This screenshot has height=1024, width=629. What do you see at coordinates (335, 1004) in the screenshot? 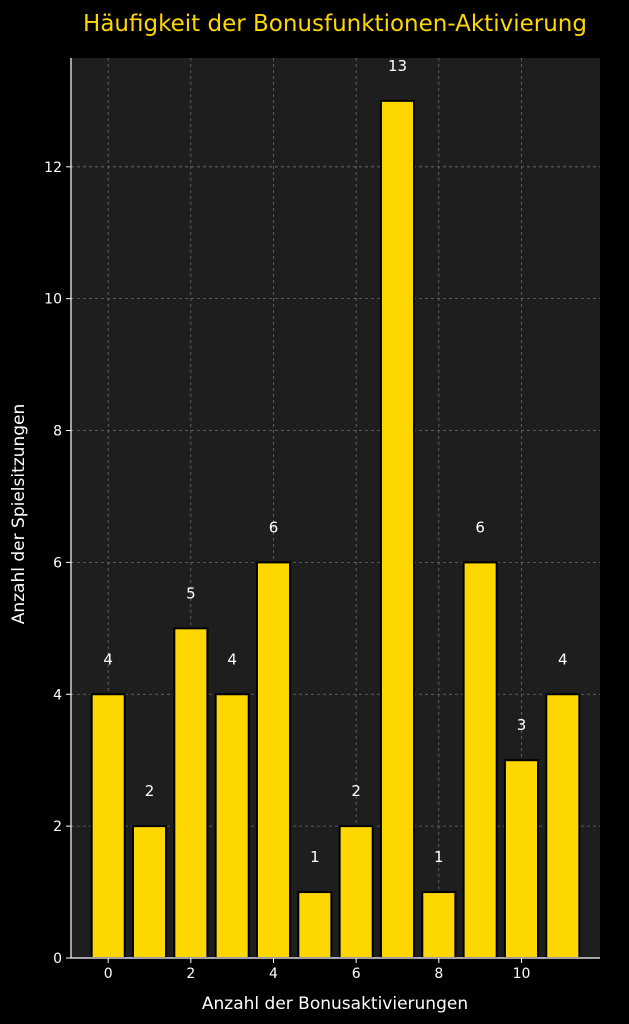
I see `x-axis-label: Anzahl der Bonusaktivierungen` at bounding box center [335, 1004].